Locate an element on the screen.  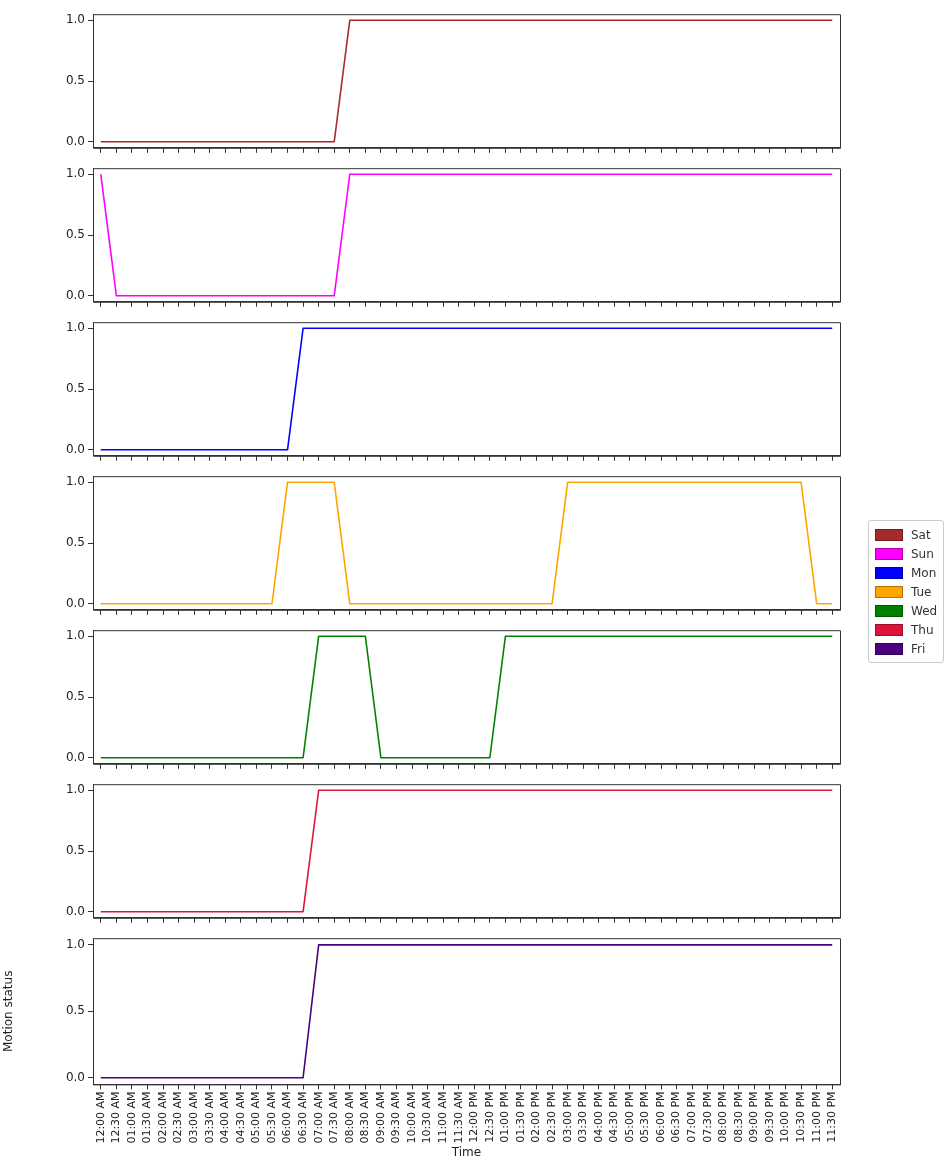
x-tick-label: 08:00 AM is located at coordinates (349, 1117).